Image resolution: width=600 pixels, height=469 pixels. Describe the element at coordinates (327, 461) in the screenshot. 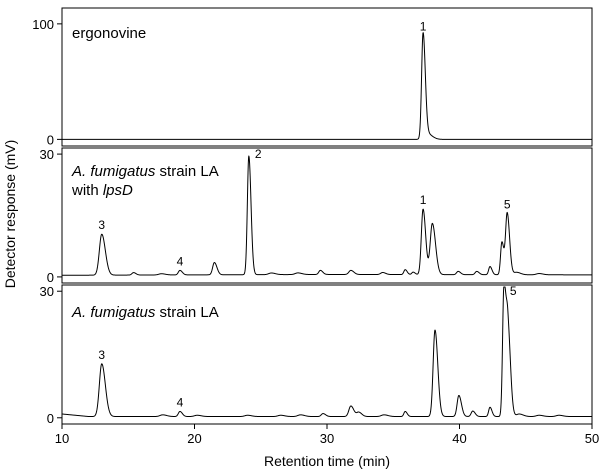

I see `x-axis-label: Retention time (min)` at that location.